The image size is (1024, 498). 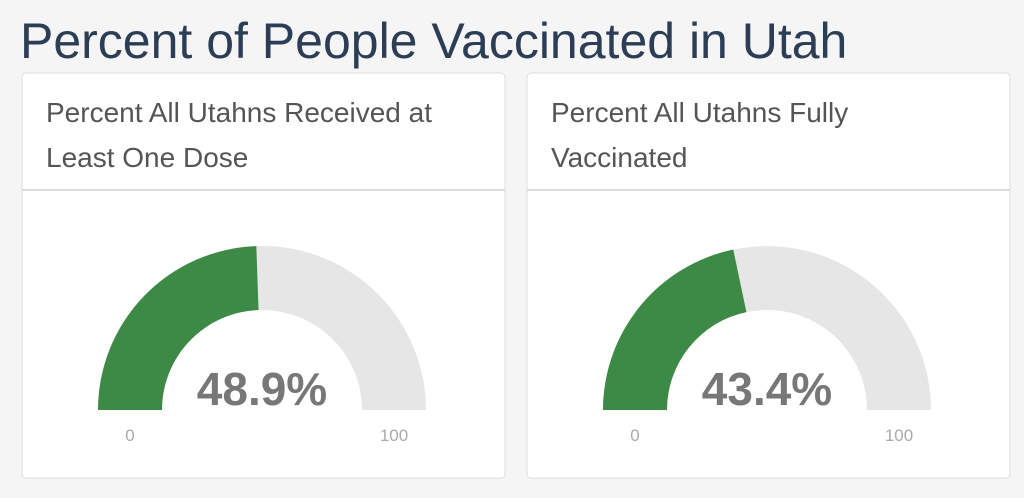 What do you see at coordinates (699, 112) in the screenshot?
I see `card-title: Percent All Utahns Fully` at bounding box center [699, 112].